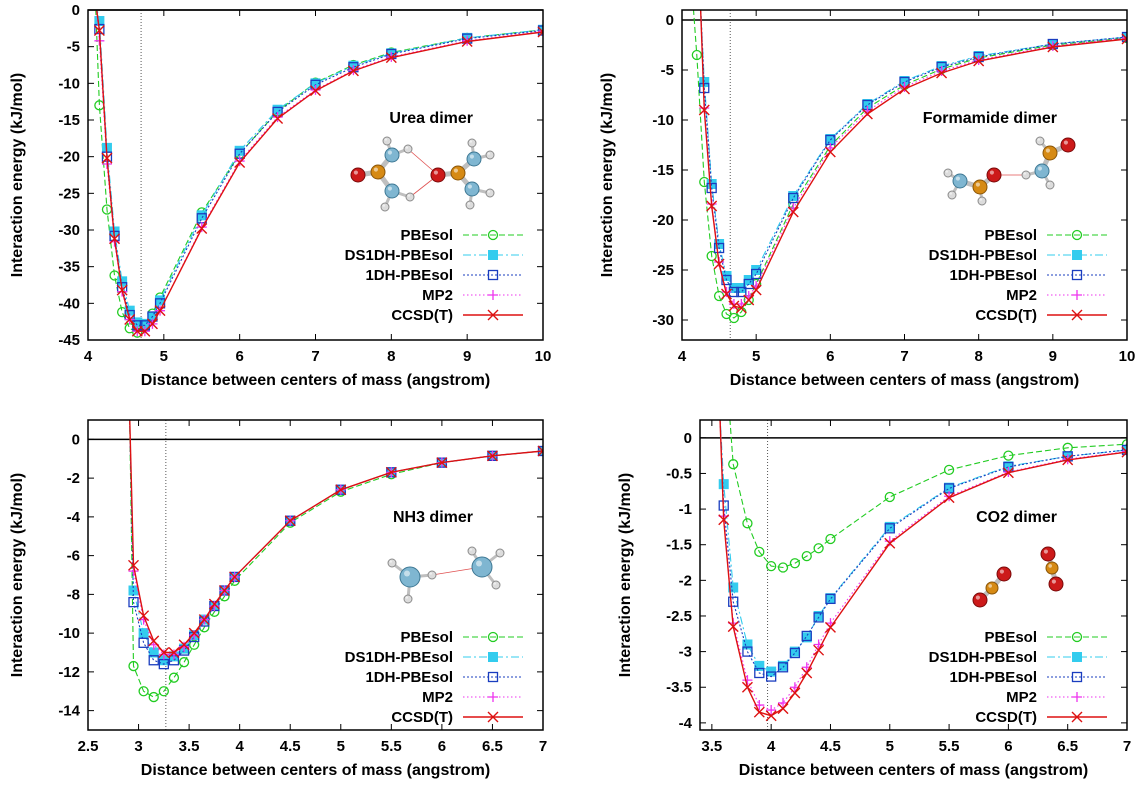 The image size is (1146, 794). I want to click on y-tick-label: -4, so click(74, 517).